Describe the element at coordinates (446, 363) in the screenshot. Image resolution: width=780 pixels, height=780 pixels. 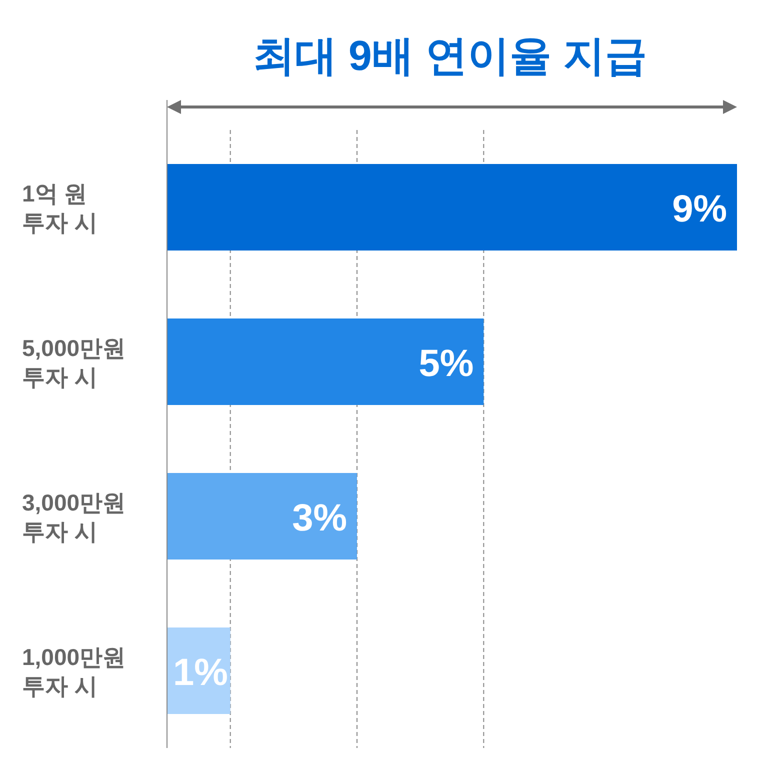
I see `data-label: 5%` at that location.